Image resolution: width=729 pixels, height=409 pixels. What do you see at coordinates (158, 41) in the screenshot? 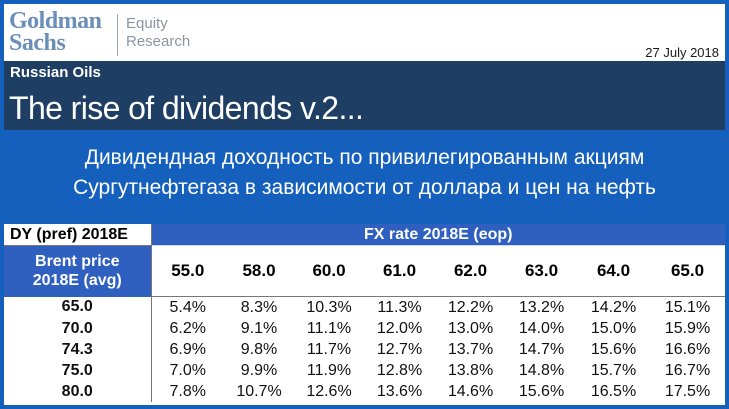
I see `division-line-2: Research` at bounding box center [158, 41].